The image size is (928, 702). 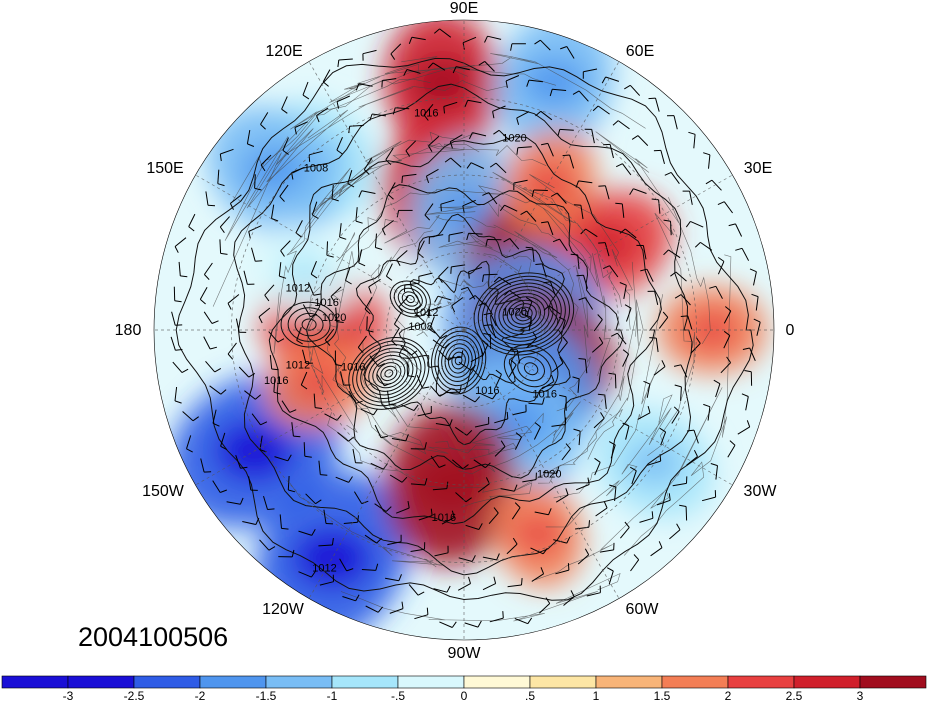 I want to click on high-pressure-ring, so click(x=309, y=324).